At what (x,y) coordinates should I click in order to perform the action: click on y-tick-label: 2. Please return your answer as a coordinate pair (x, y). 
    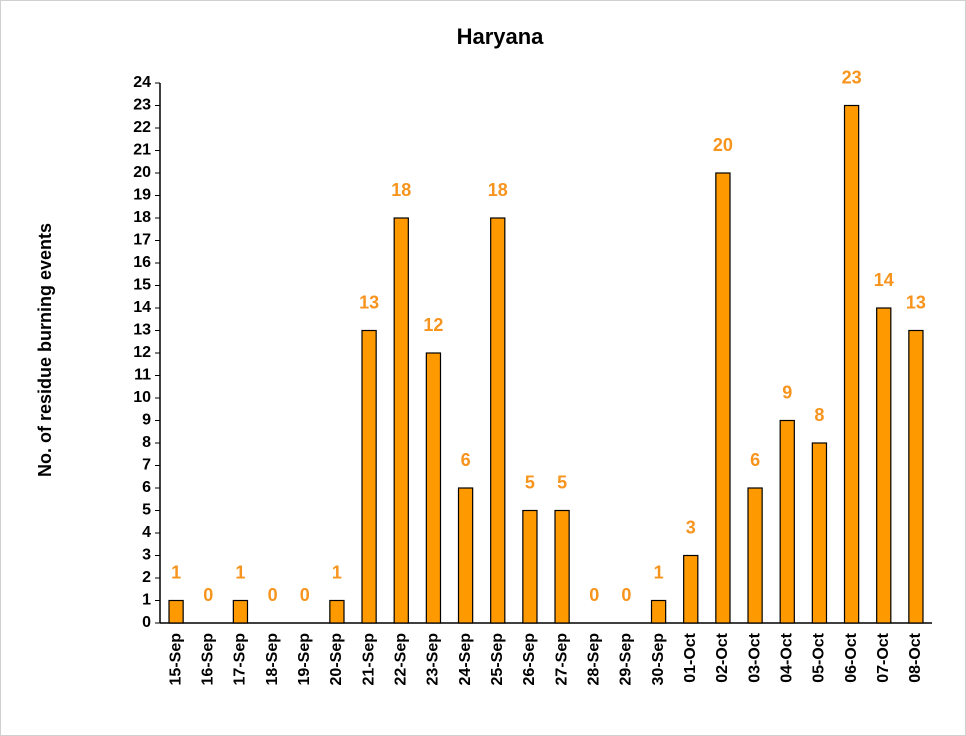
    Looking at the image, I should click on (146, 577).